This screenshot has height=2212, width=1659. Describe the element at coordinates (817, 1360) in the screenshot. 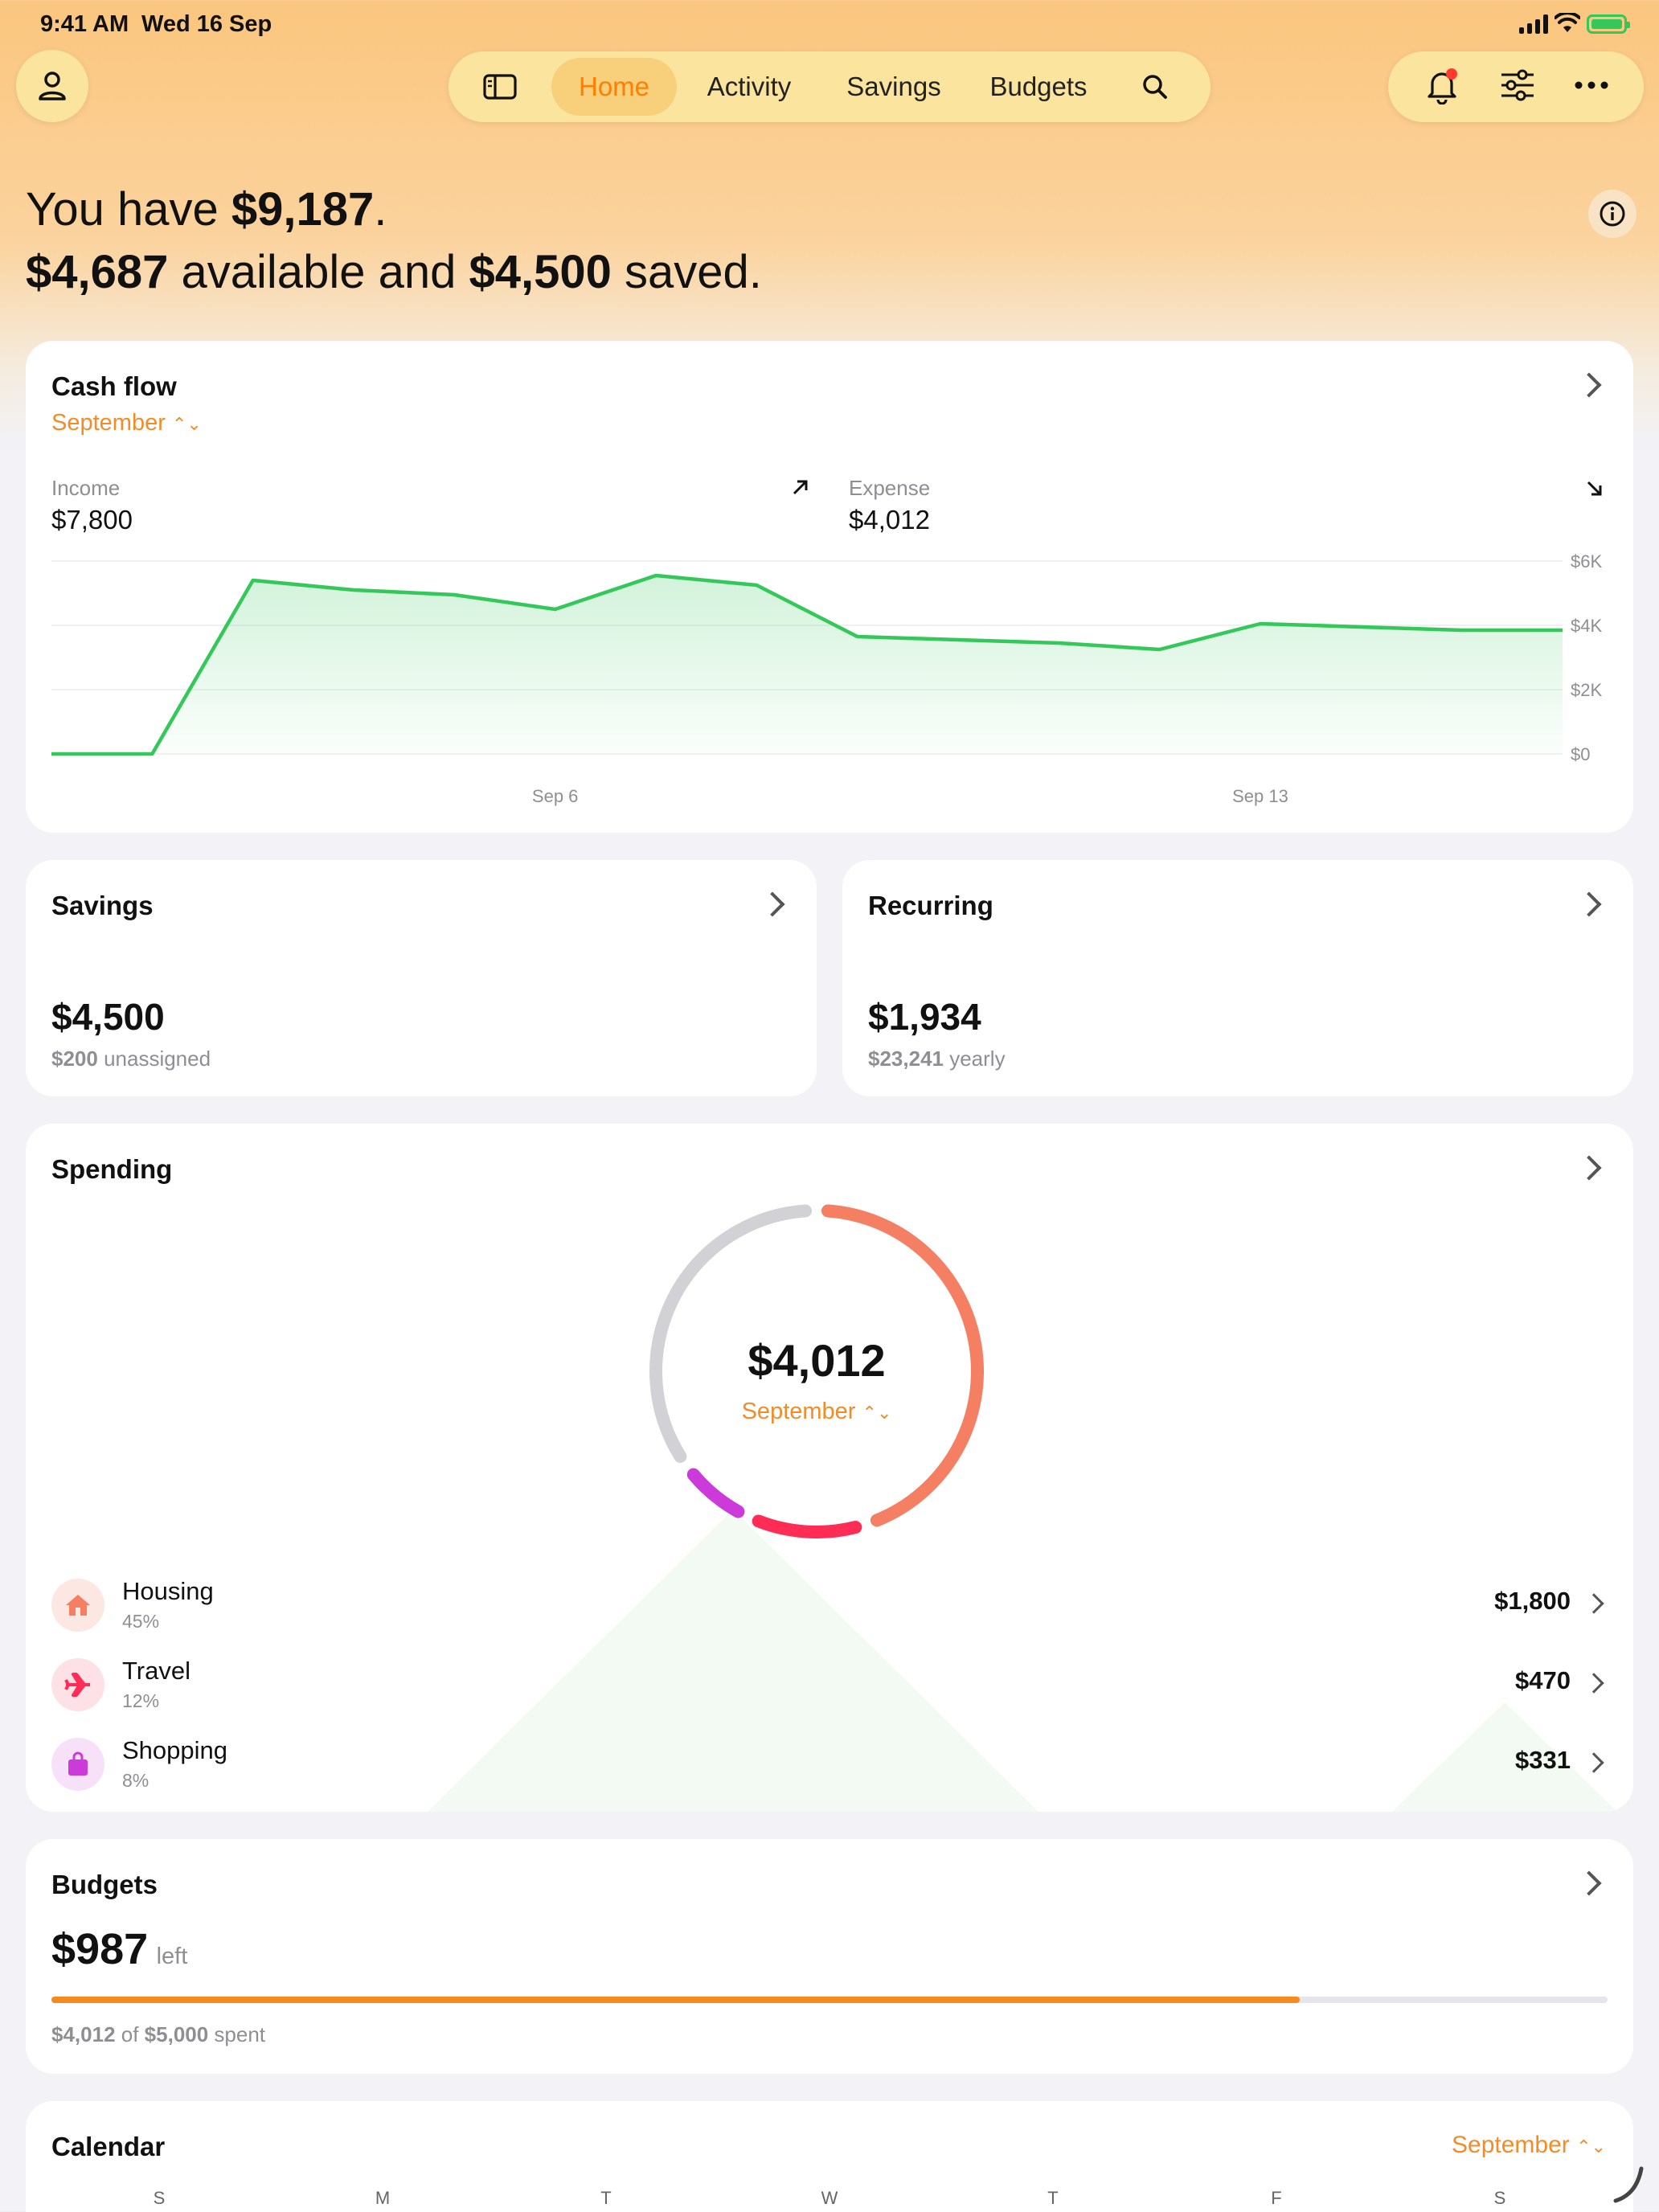

I see `spending-total: $4,012` at that location.